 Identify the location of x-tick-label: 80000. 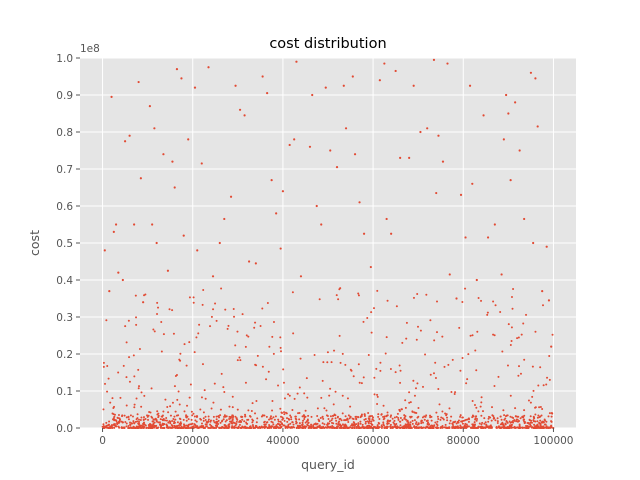
(463, 441).